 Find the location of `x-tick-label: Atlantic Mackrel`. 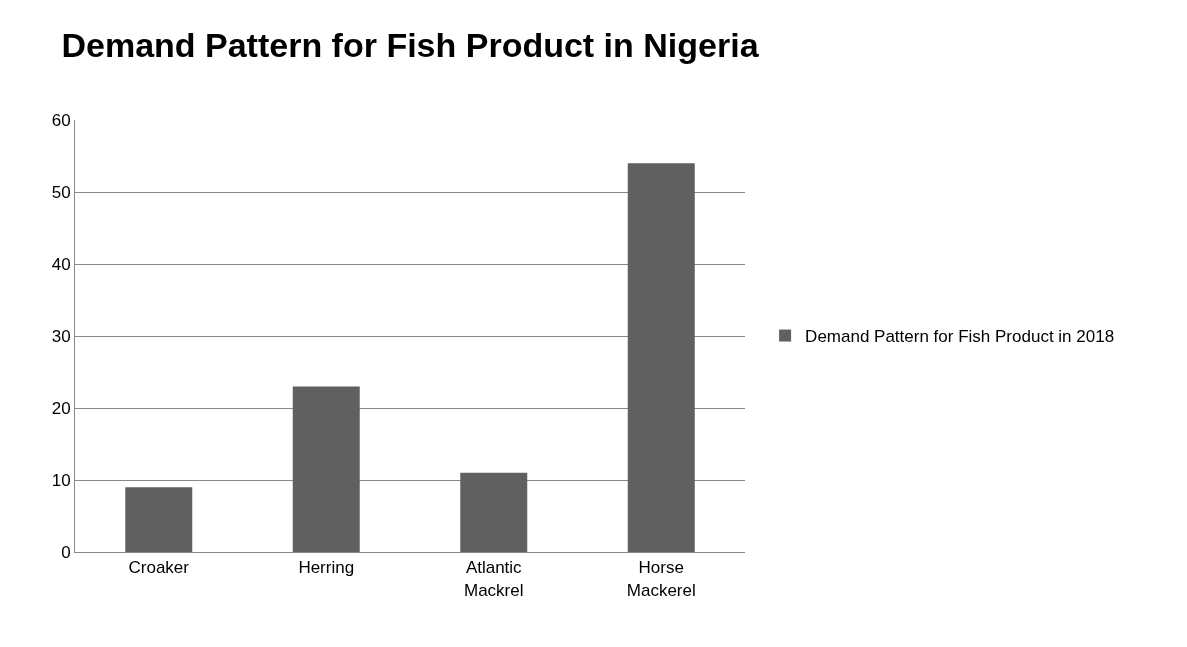

x-tick-label: Atlantic Mackrel is located at coordinates (493, 579).